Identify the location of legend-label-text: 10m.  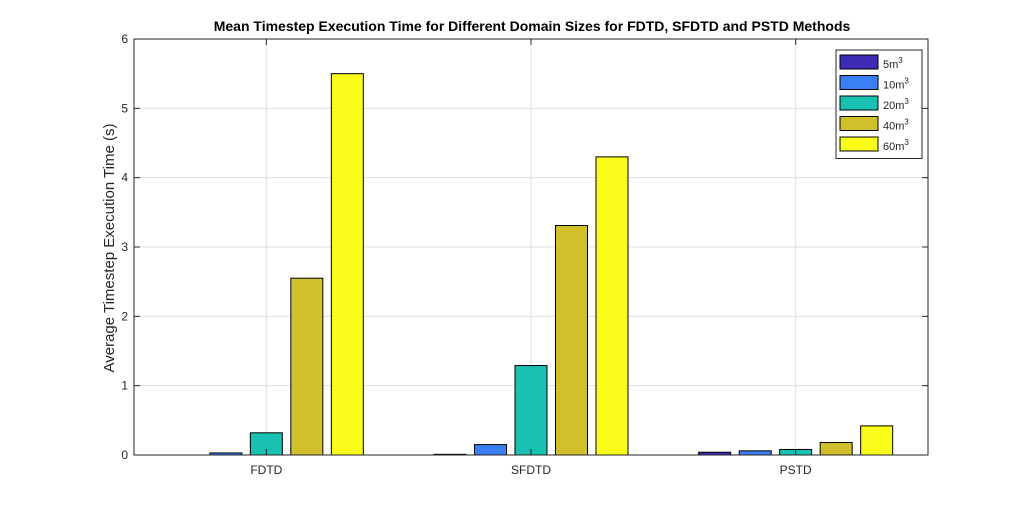
(893, 86).